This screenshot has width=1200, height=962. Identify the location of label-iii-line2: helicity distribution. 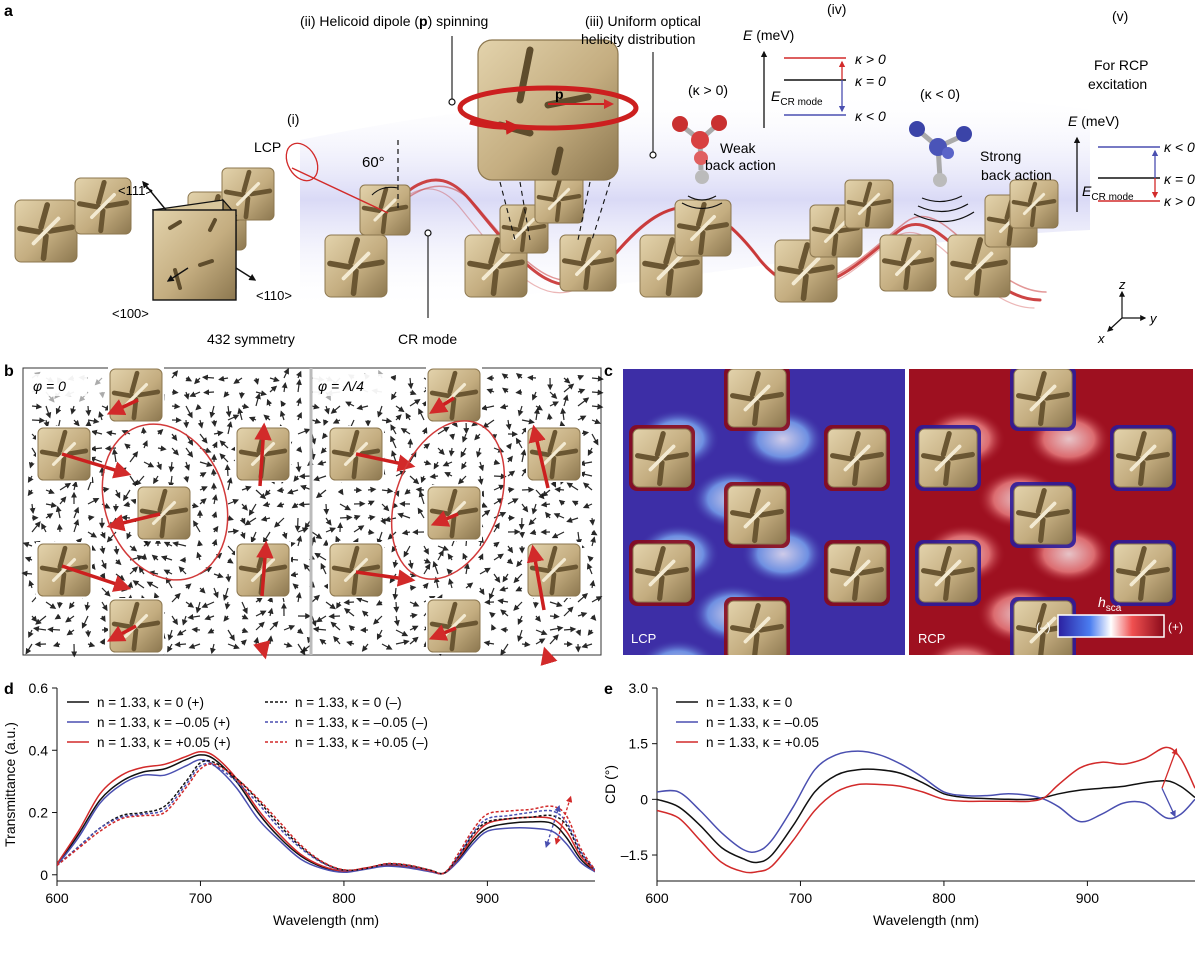
(638, 39).